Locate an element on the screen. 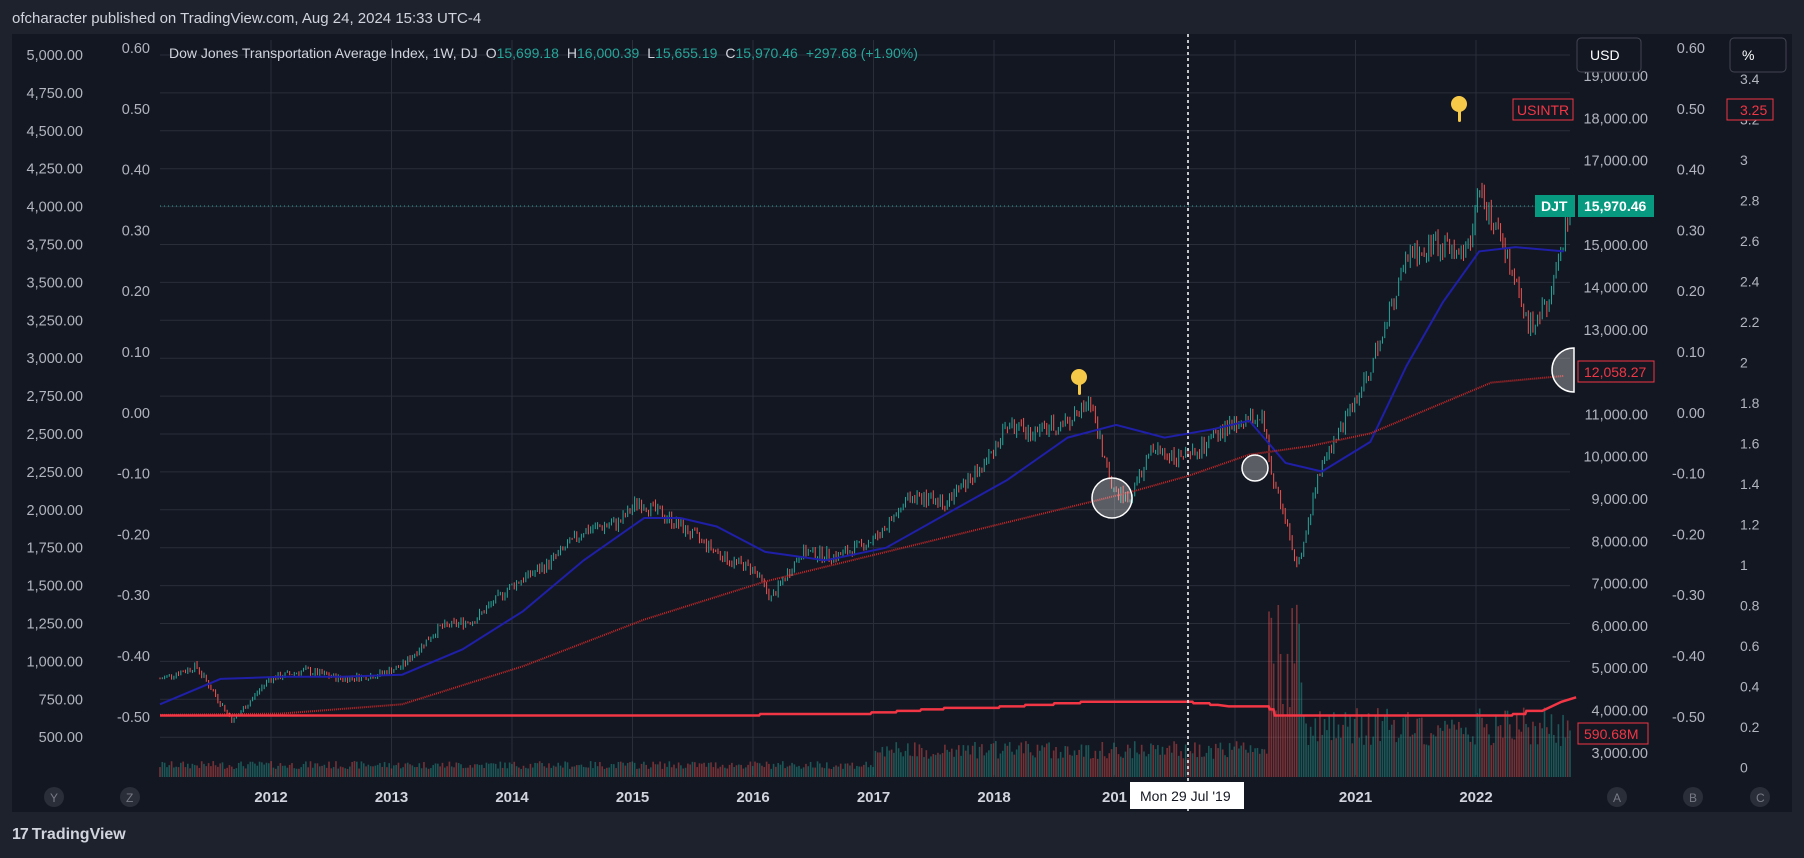 Image resolution: width=1804 pixels, height=858 pixels. tradingview-logo: 17 TradingView is located at coordinates (69, 835).